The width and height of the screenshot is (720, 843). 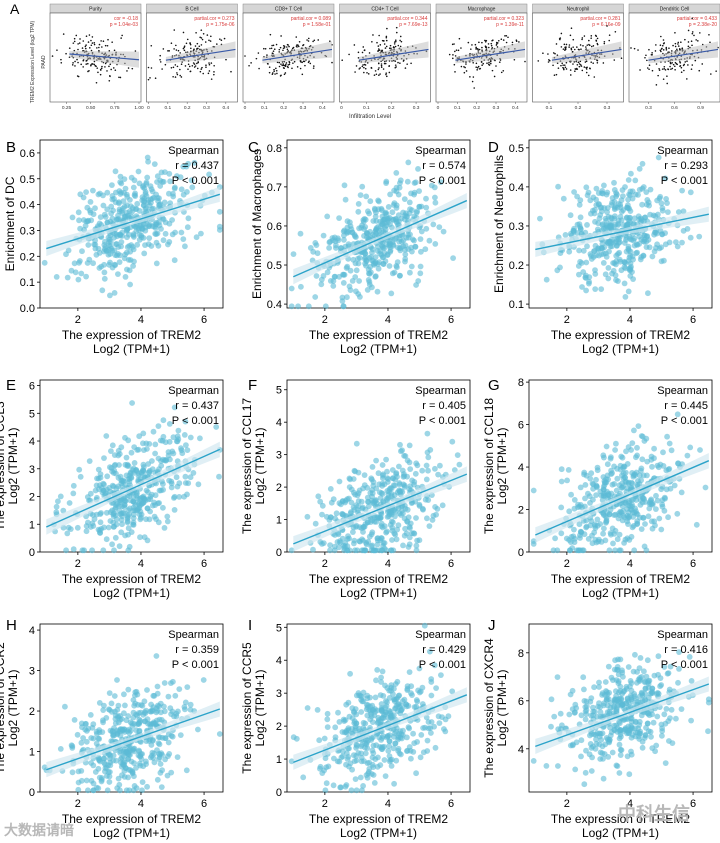 What do you see at coordinates (682, 151) in the screenshot?
I see `stat-method: Spearman` at bounding box center [682, 151].